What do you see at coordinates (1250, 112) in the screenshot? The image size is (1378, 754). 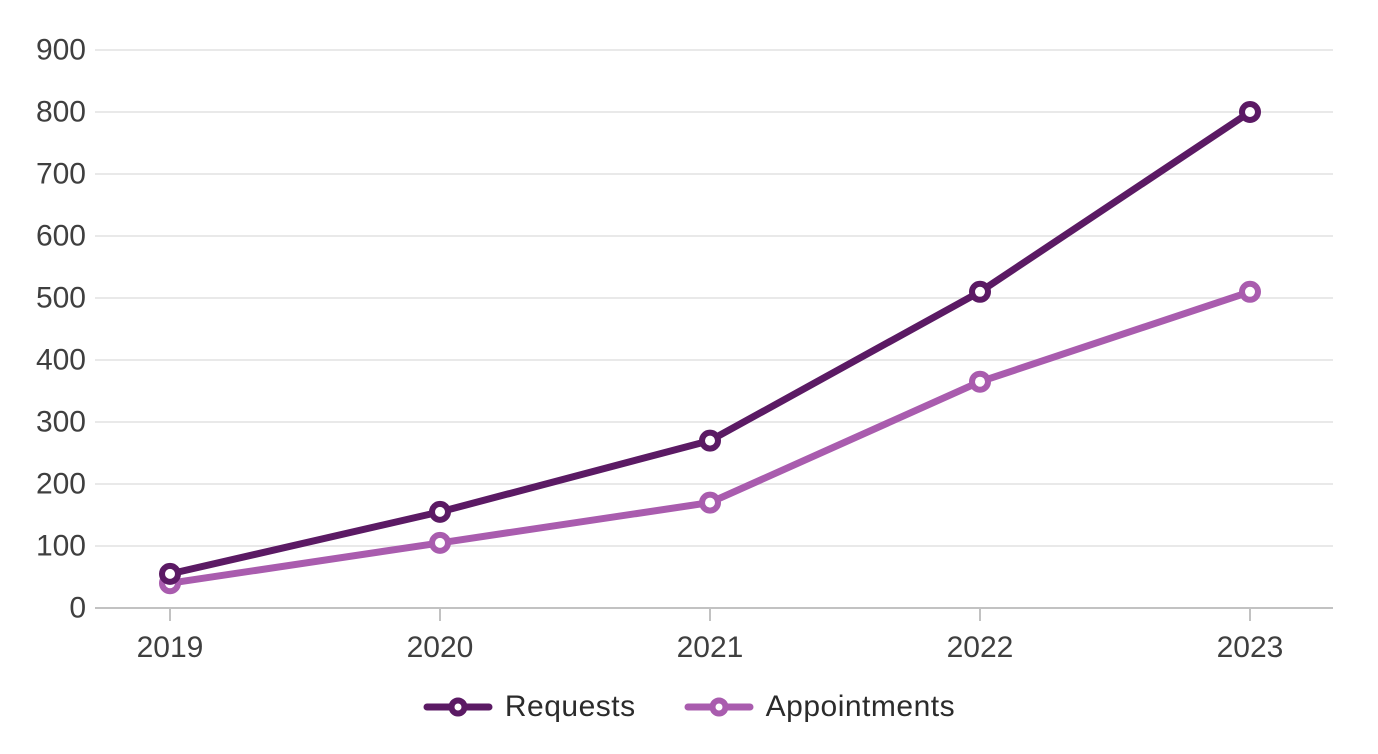 I see `data-point-requests-2023` at bounding box center [1250, 112].